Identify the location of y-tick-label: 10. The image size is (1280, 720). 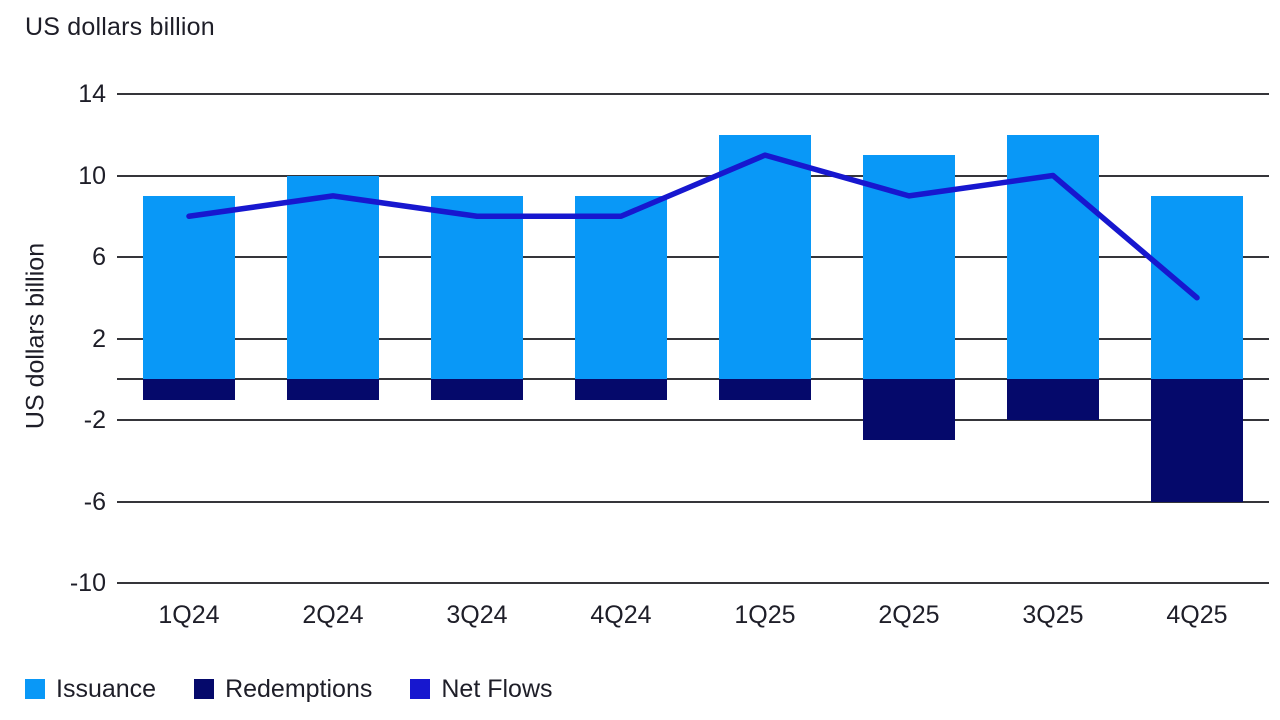
(92, 175).